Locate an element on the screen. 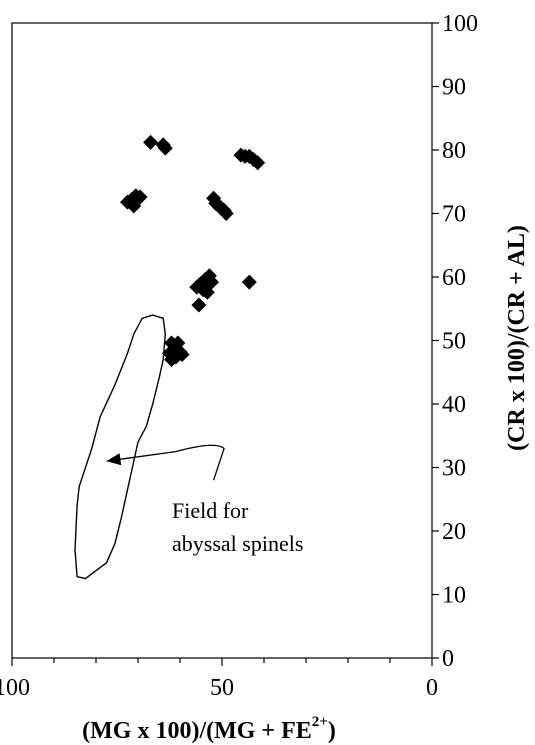 The width and height of the screenshot is (535, 745). y-tick-label-80: 80 is located at coordinates (454, 151).